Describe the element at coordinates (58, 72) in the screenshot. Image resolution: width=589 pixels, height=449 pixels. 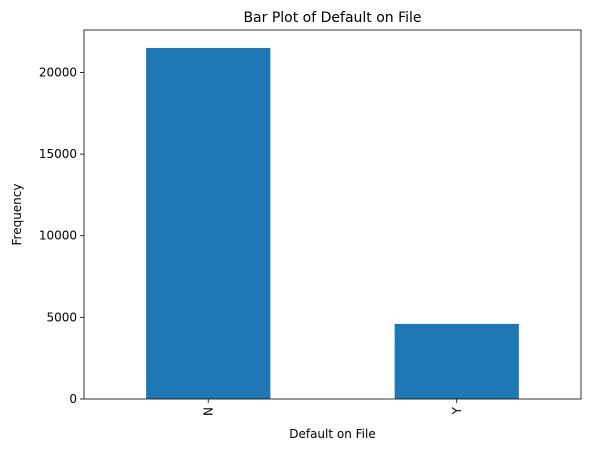
I see `y-tick-label: 20000` at that location.